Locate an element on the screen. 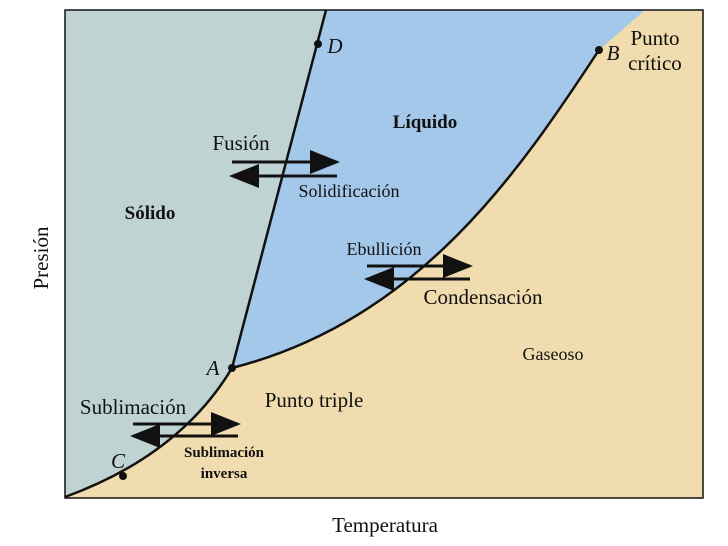  x-axis-label: Temperatura is located at coordinates (385, 525).